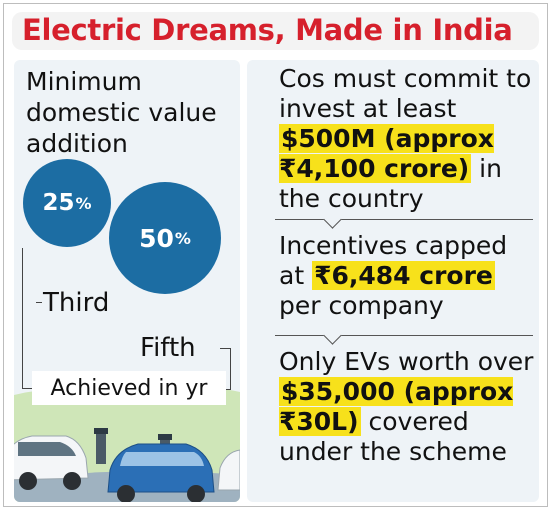 This screenshot has width=553, height=512. I want to click on label-third: Third, so click(76, 303).